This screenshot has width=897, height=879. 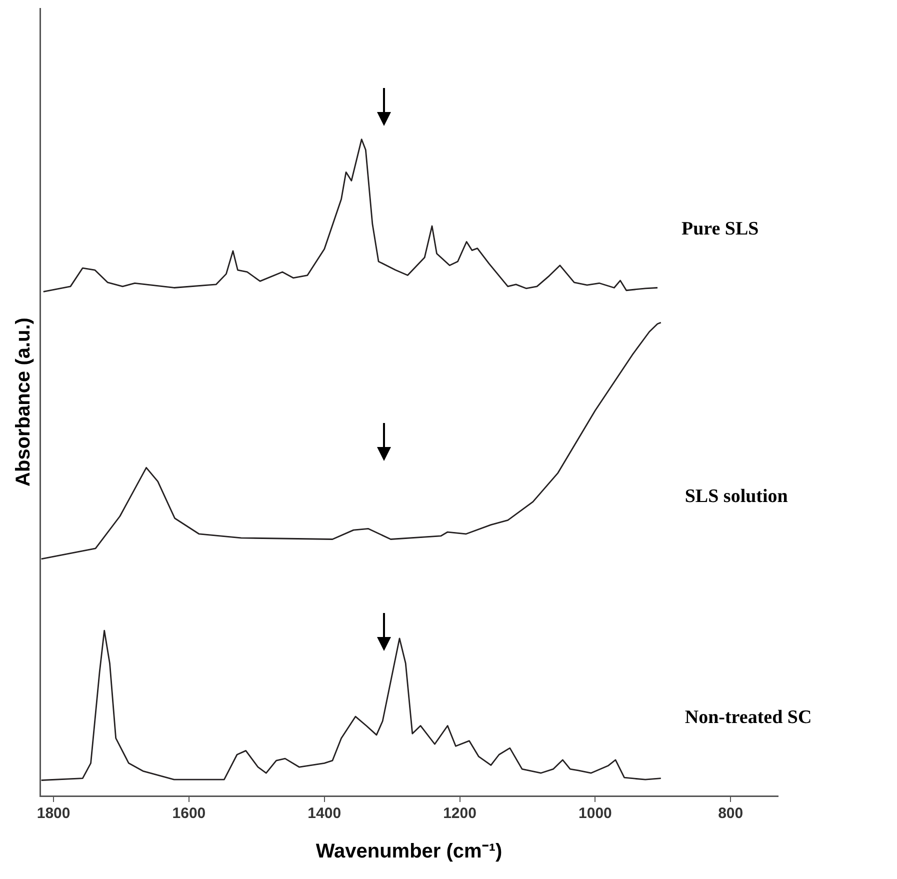 What do you see at coordinates (736, 496) in the screenshot?
I see `text: SLS solution` at bounding box center [736, 496].